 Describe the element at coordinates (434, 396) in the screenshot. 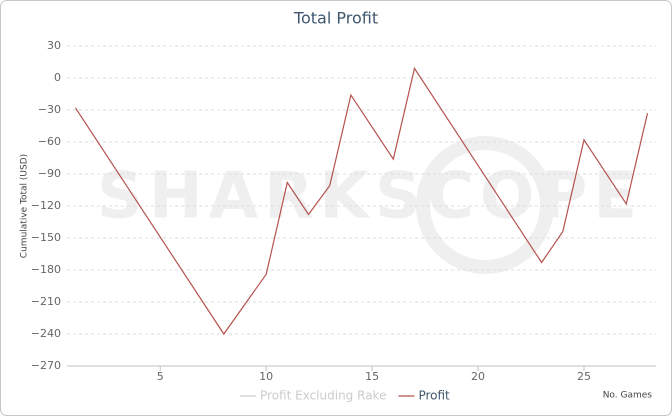

I see `legend-label: Profit` at that location.